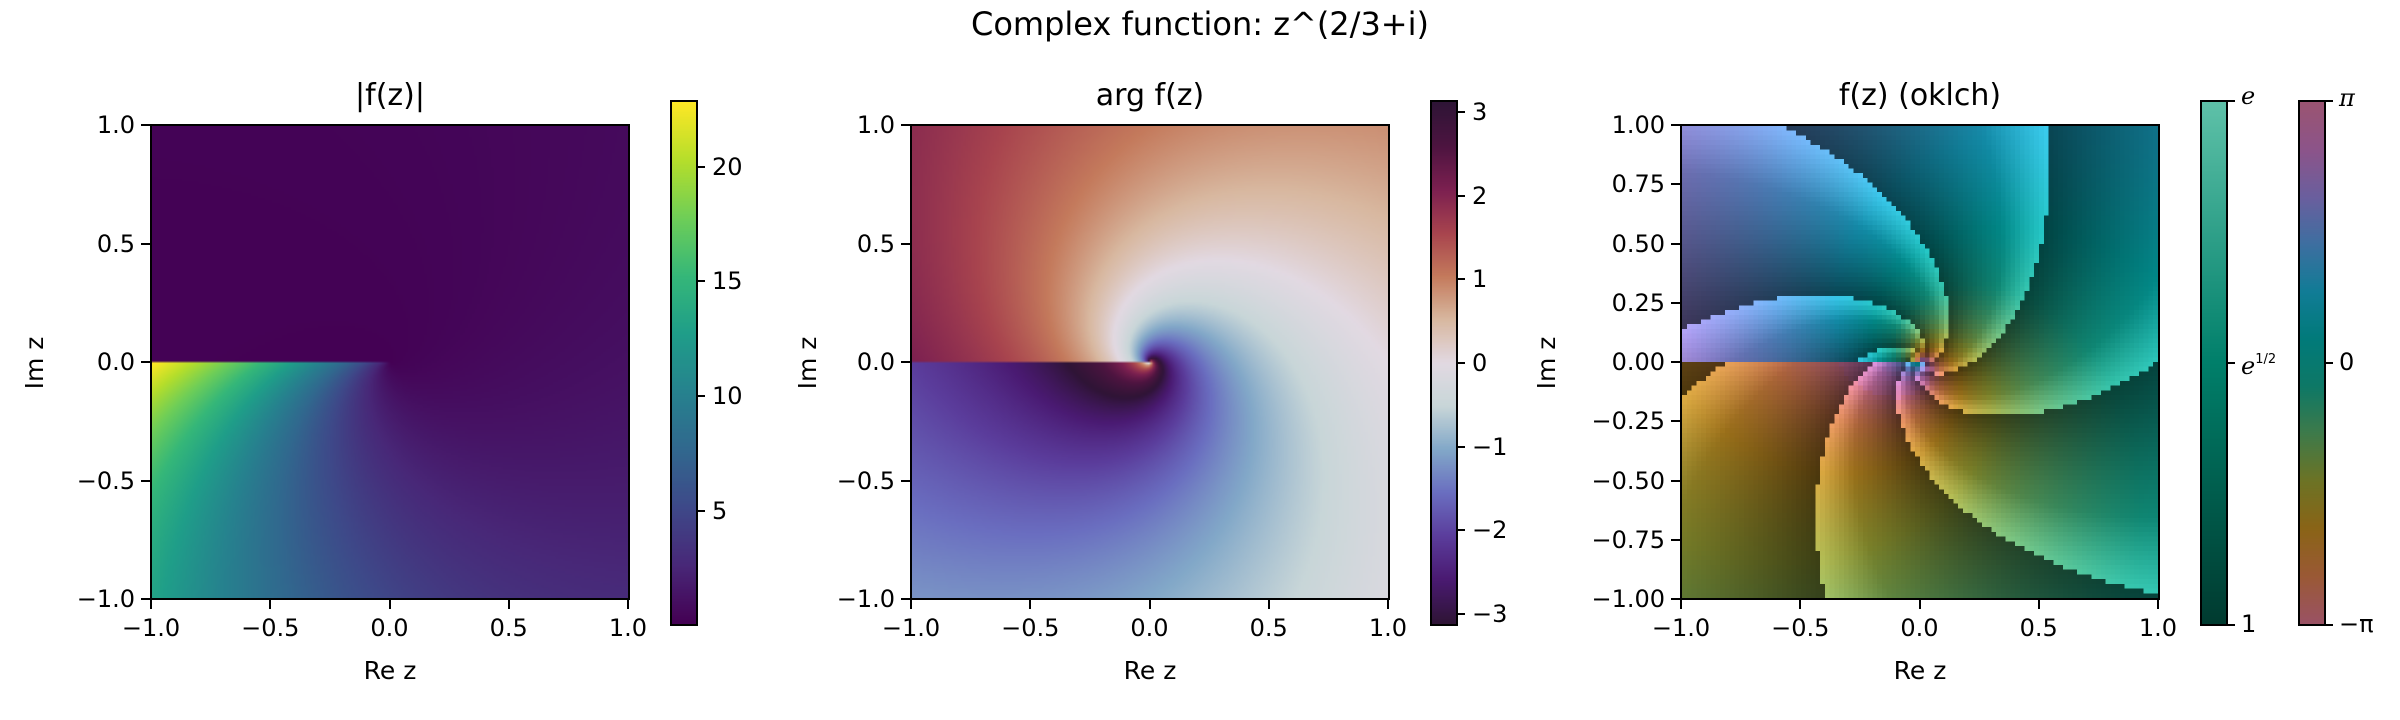  Describe the element at coordinates (875, 125) in the screenshot. I see `y-tick-label: 1.0` at that location.